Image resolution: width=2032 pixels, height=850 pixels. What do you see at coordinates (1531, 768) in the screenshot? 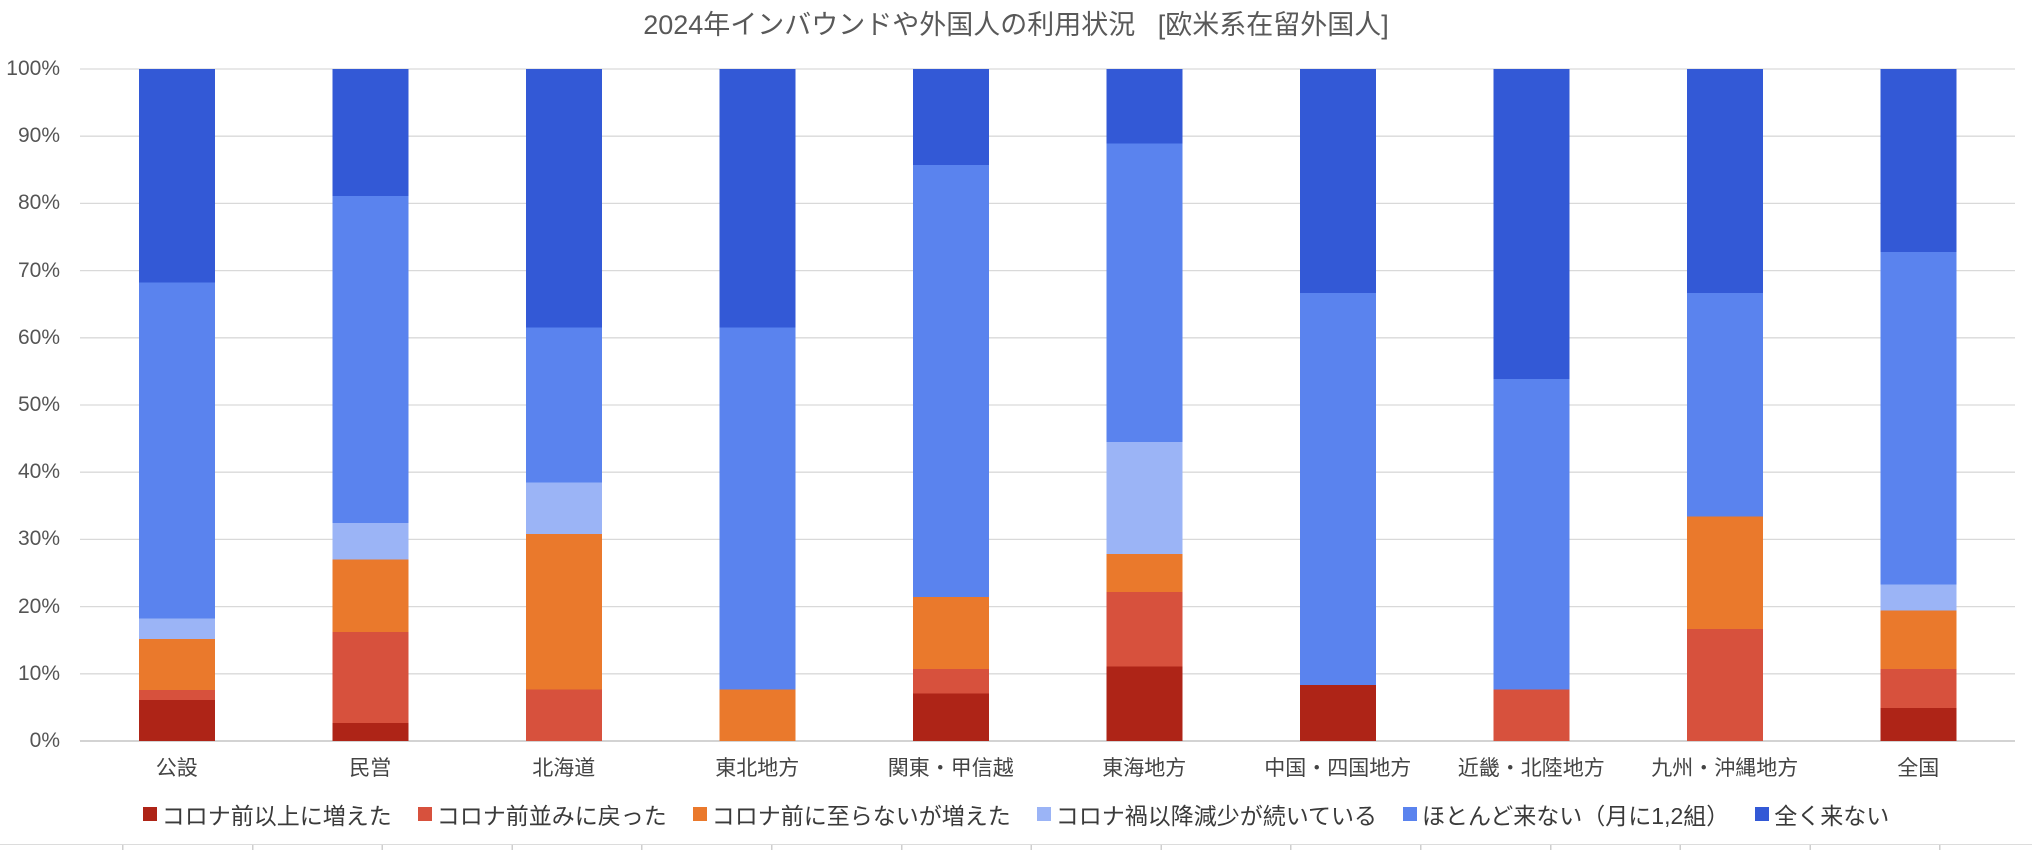
I see `x-tick-label: 近畿・北陸地方` at bounding box center [1531, 768].